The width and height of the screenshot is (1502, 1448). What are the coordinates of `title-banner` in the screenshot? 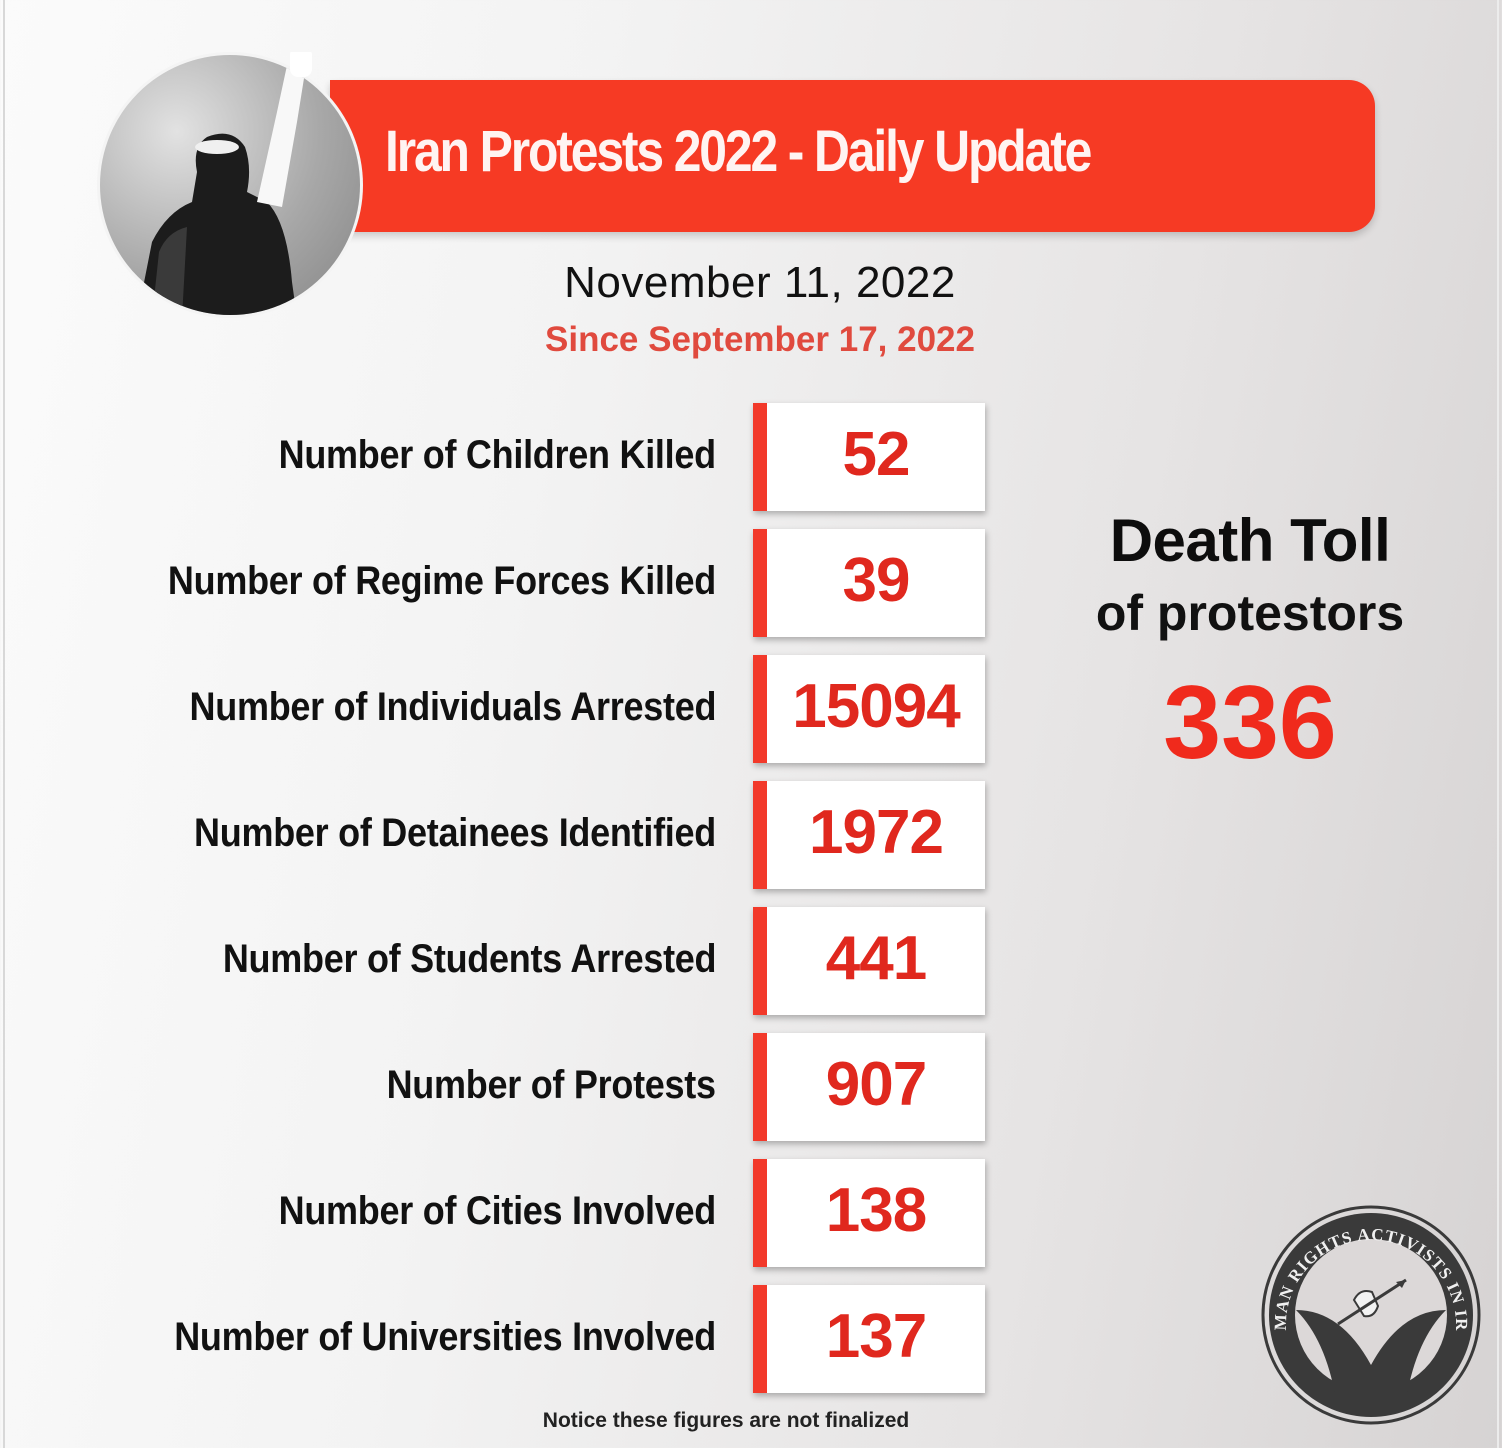 It's located at (852, 156).